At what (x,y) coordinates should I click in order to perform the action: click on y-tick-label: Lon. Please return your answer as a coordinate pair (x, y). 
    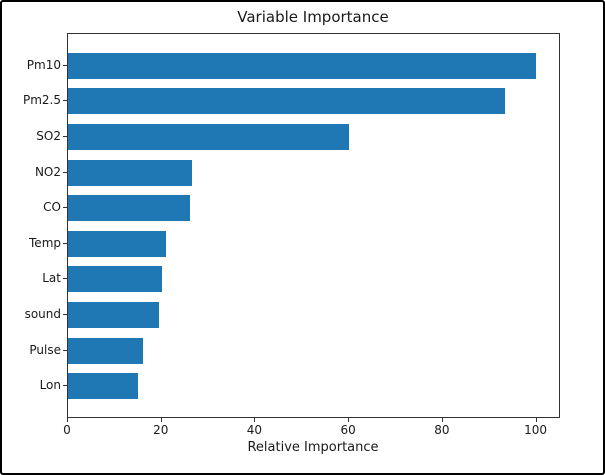
    Looking at the image, I should click on (50, 385).